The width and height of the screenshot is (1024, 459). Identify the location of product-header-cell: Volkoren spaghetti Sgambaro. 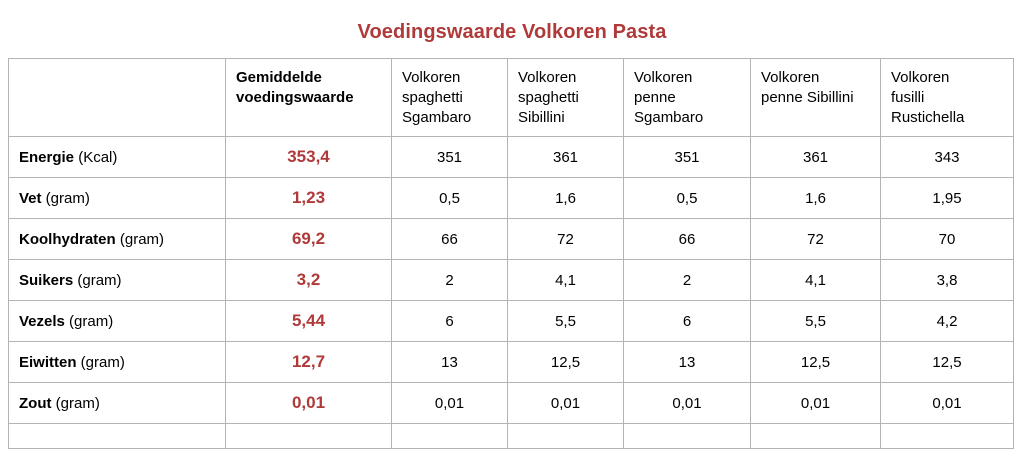
(449, 97).